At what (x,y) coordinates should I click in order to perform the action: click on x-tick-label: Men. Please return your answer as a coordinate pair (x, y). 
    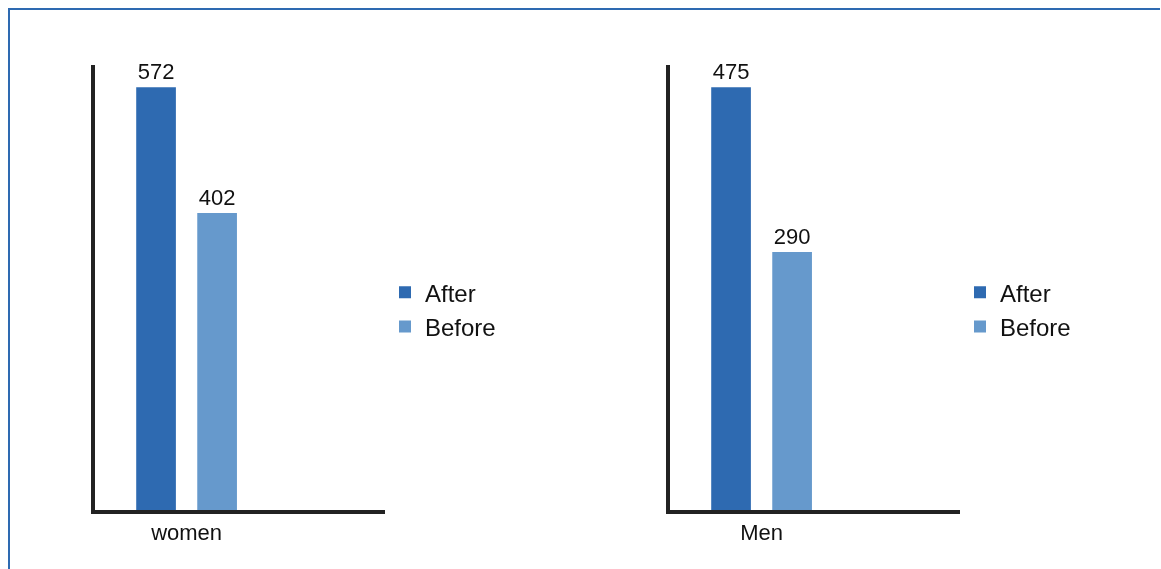
    Looking at the image, I should click on (761, 533).